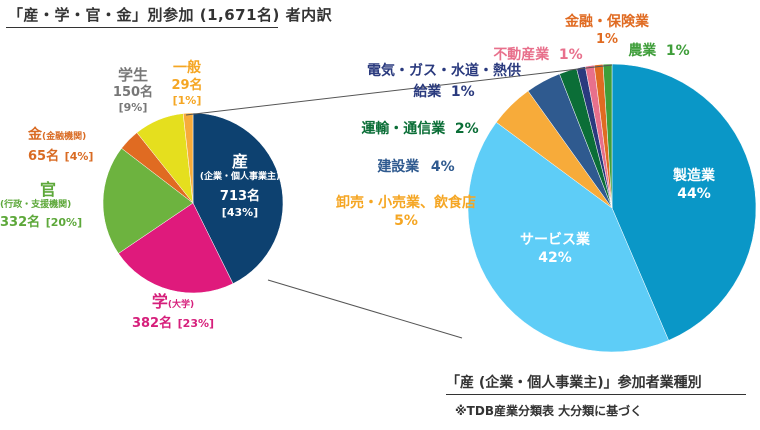  Describe the element at coordinates (659, 51) in the screenshot. I see `label-agri: 農業 1%` at that location.